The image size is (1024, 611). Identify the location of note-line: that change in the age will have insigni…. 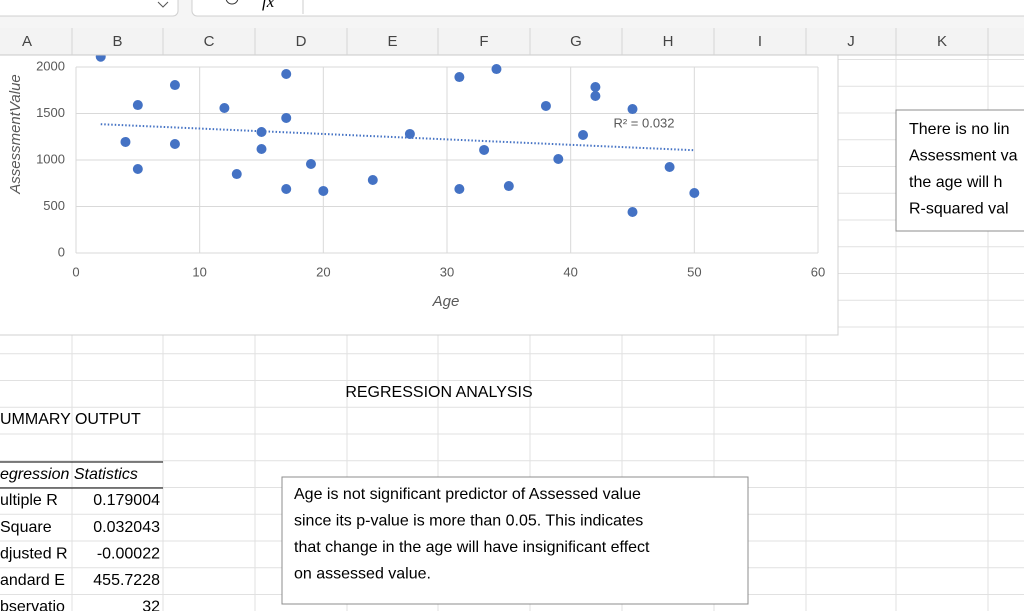
(472, 547).